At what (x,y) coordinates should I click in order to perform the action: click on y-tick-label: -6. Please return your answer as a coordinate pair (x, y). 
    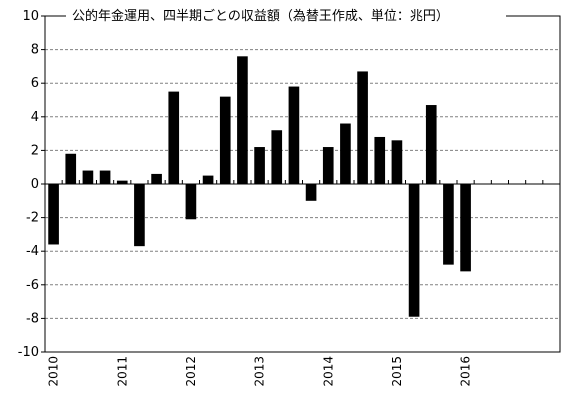
    Looking at the image, I should click on (32, 285).